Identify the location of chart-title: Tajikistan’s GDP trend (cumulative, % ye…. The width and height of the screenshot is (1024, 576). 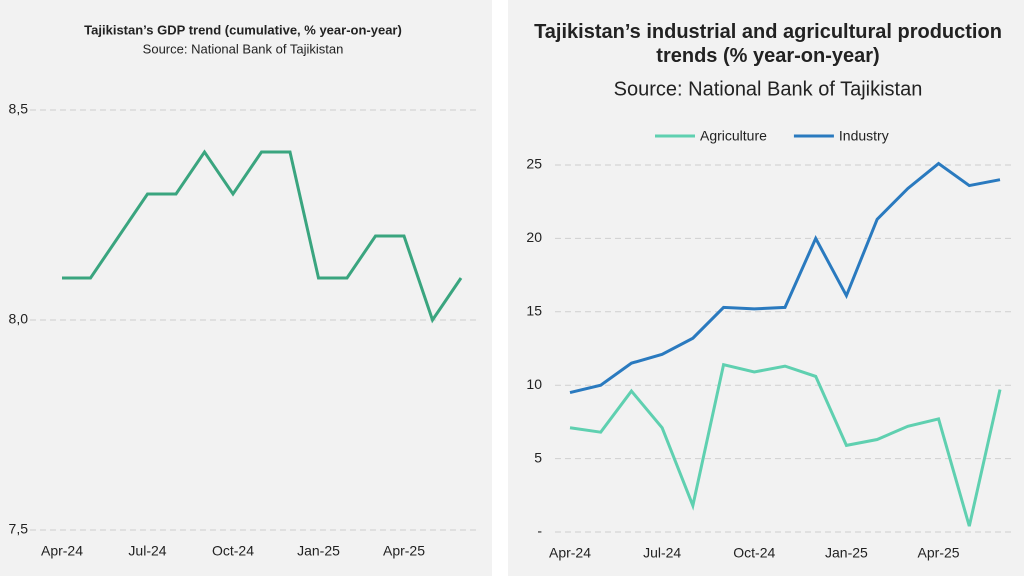
(243, 29).